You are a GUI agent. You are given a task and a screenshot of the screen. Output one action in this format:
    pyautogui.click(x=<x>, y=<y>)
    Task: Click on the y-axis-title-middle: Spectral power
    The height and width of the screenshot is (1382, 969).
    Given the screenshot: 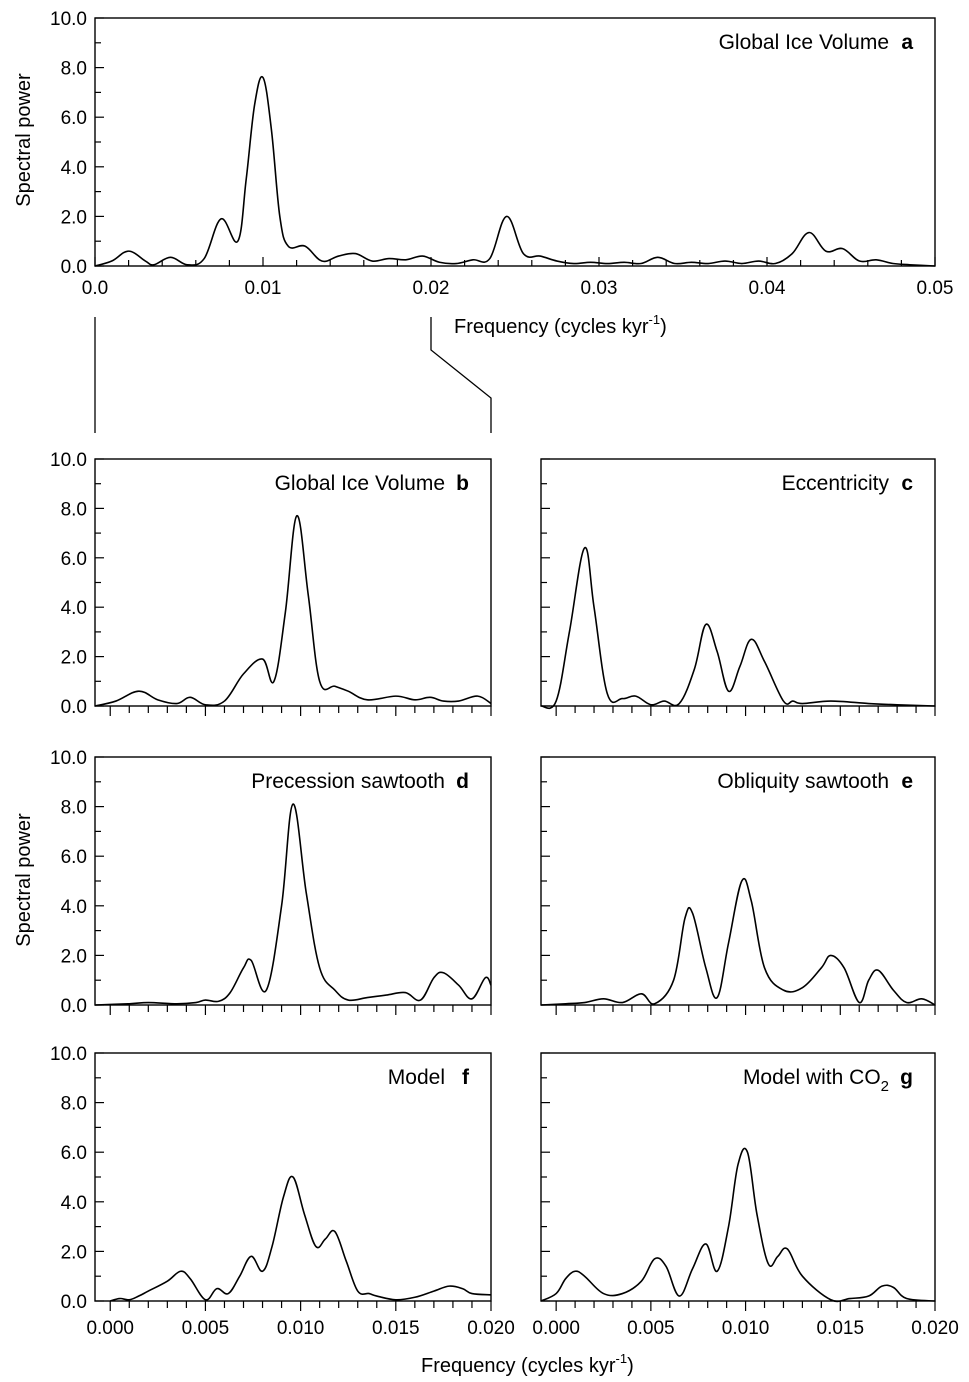 What is the action you would take?
    pyautogui.click(x=24, y=880)
    